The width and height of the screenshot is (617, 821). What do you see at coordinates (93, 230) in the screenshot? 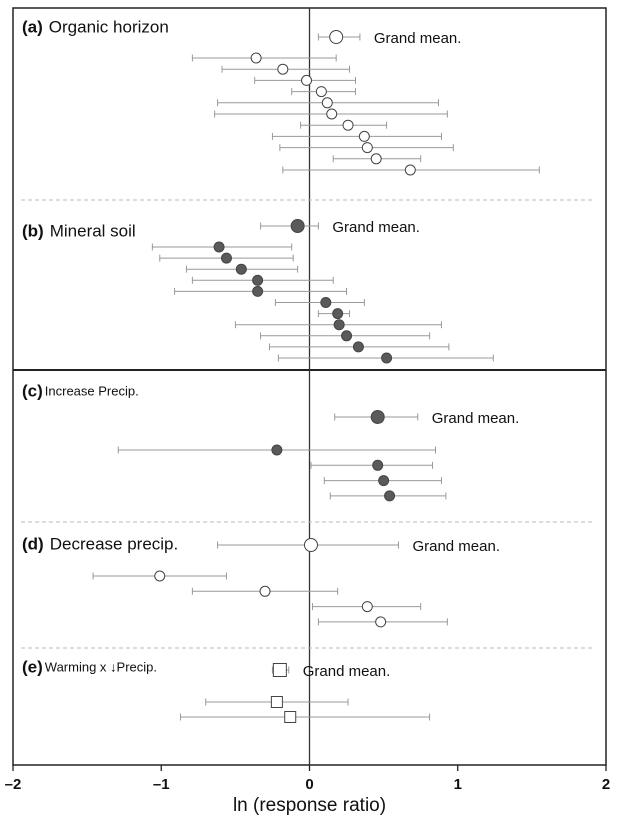
I see `panel-label: Mineral soil` at bounding box center [93, 230].